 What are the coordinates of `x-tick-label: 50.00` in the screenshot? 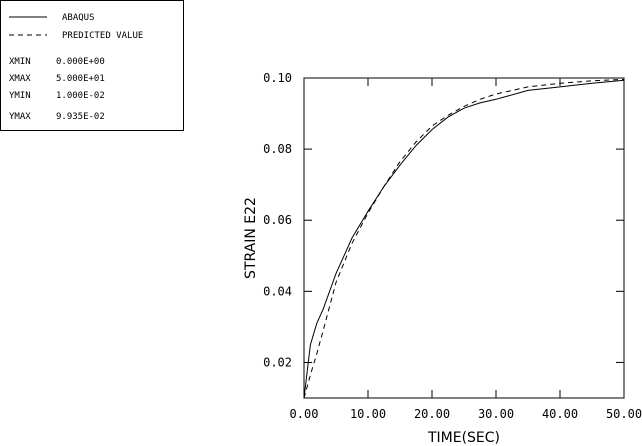 It's located at (624, 414).